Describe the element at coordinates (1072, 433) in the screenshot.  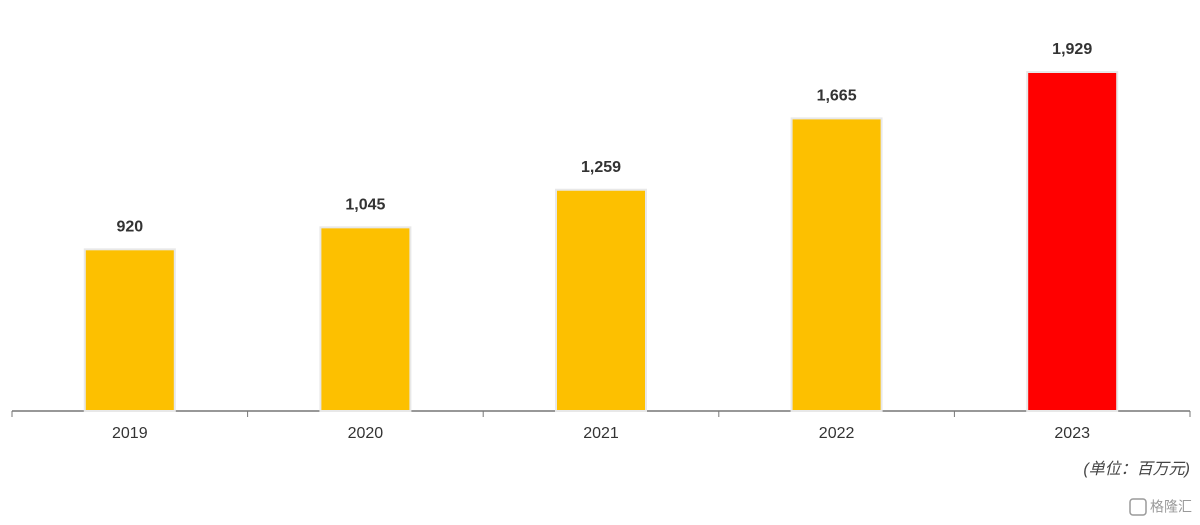
I see `x-tick-label: 2023` at that location.